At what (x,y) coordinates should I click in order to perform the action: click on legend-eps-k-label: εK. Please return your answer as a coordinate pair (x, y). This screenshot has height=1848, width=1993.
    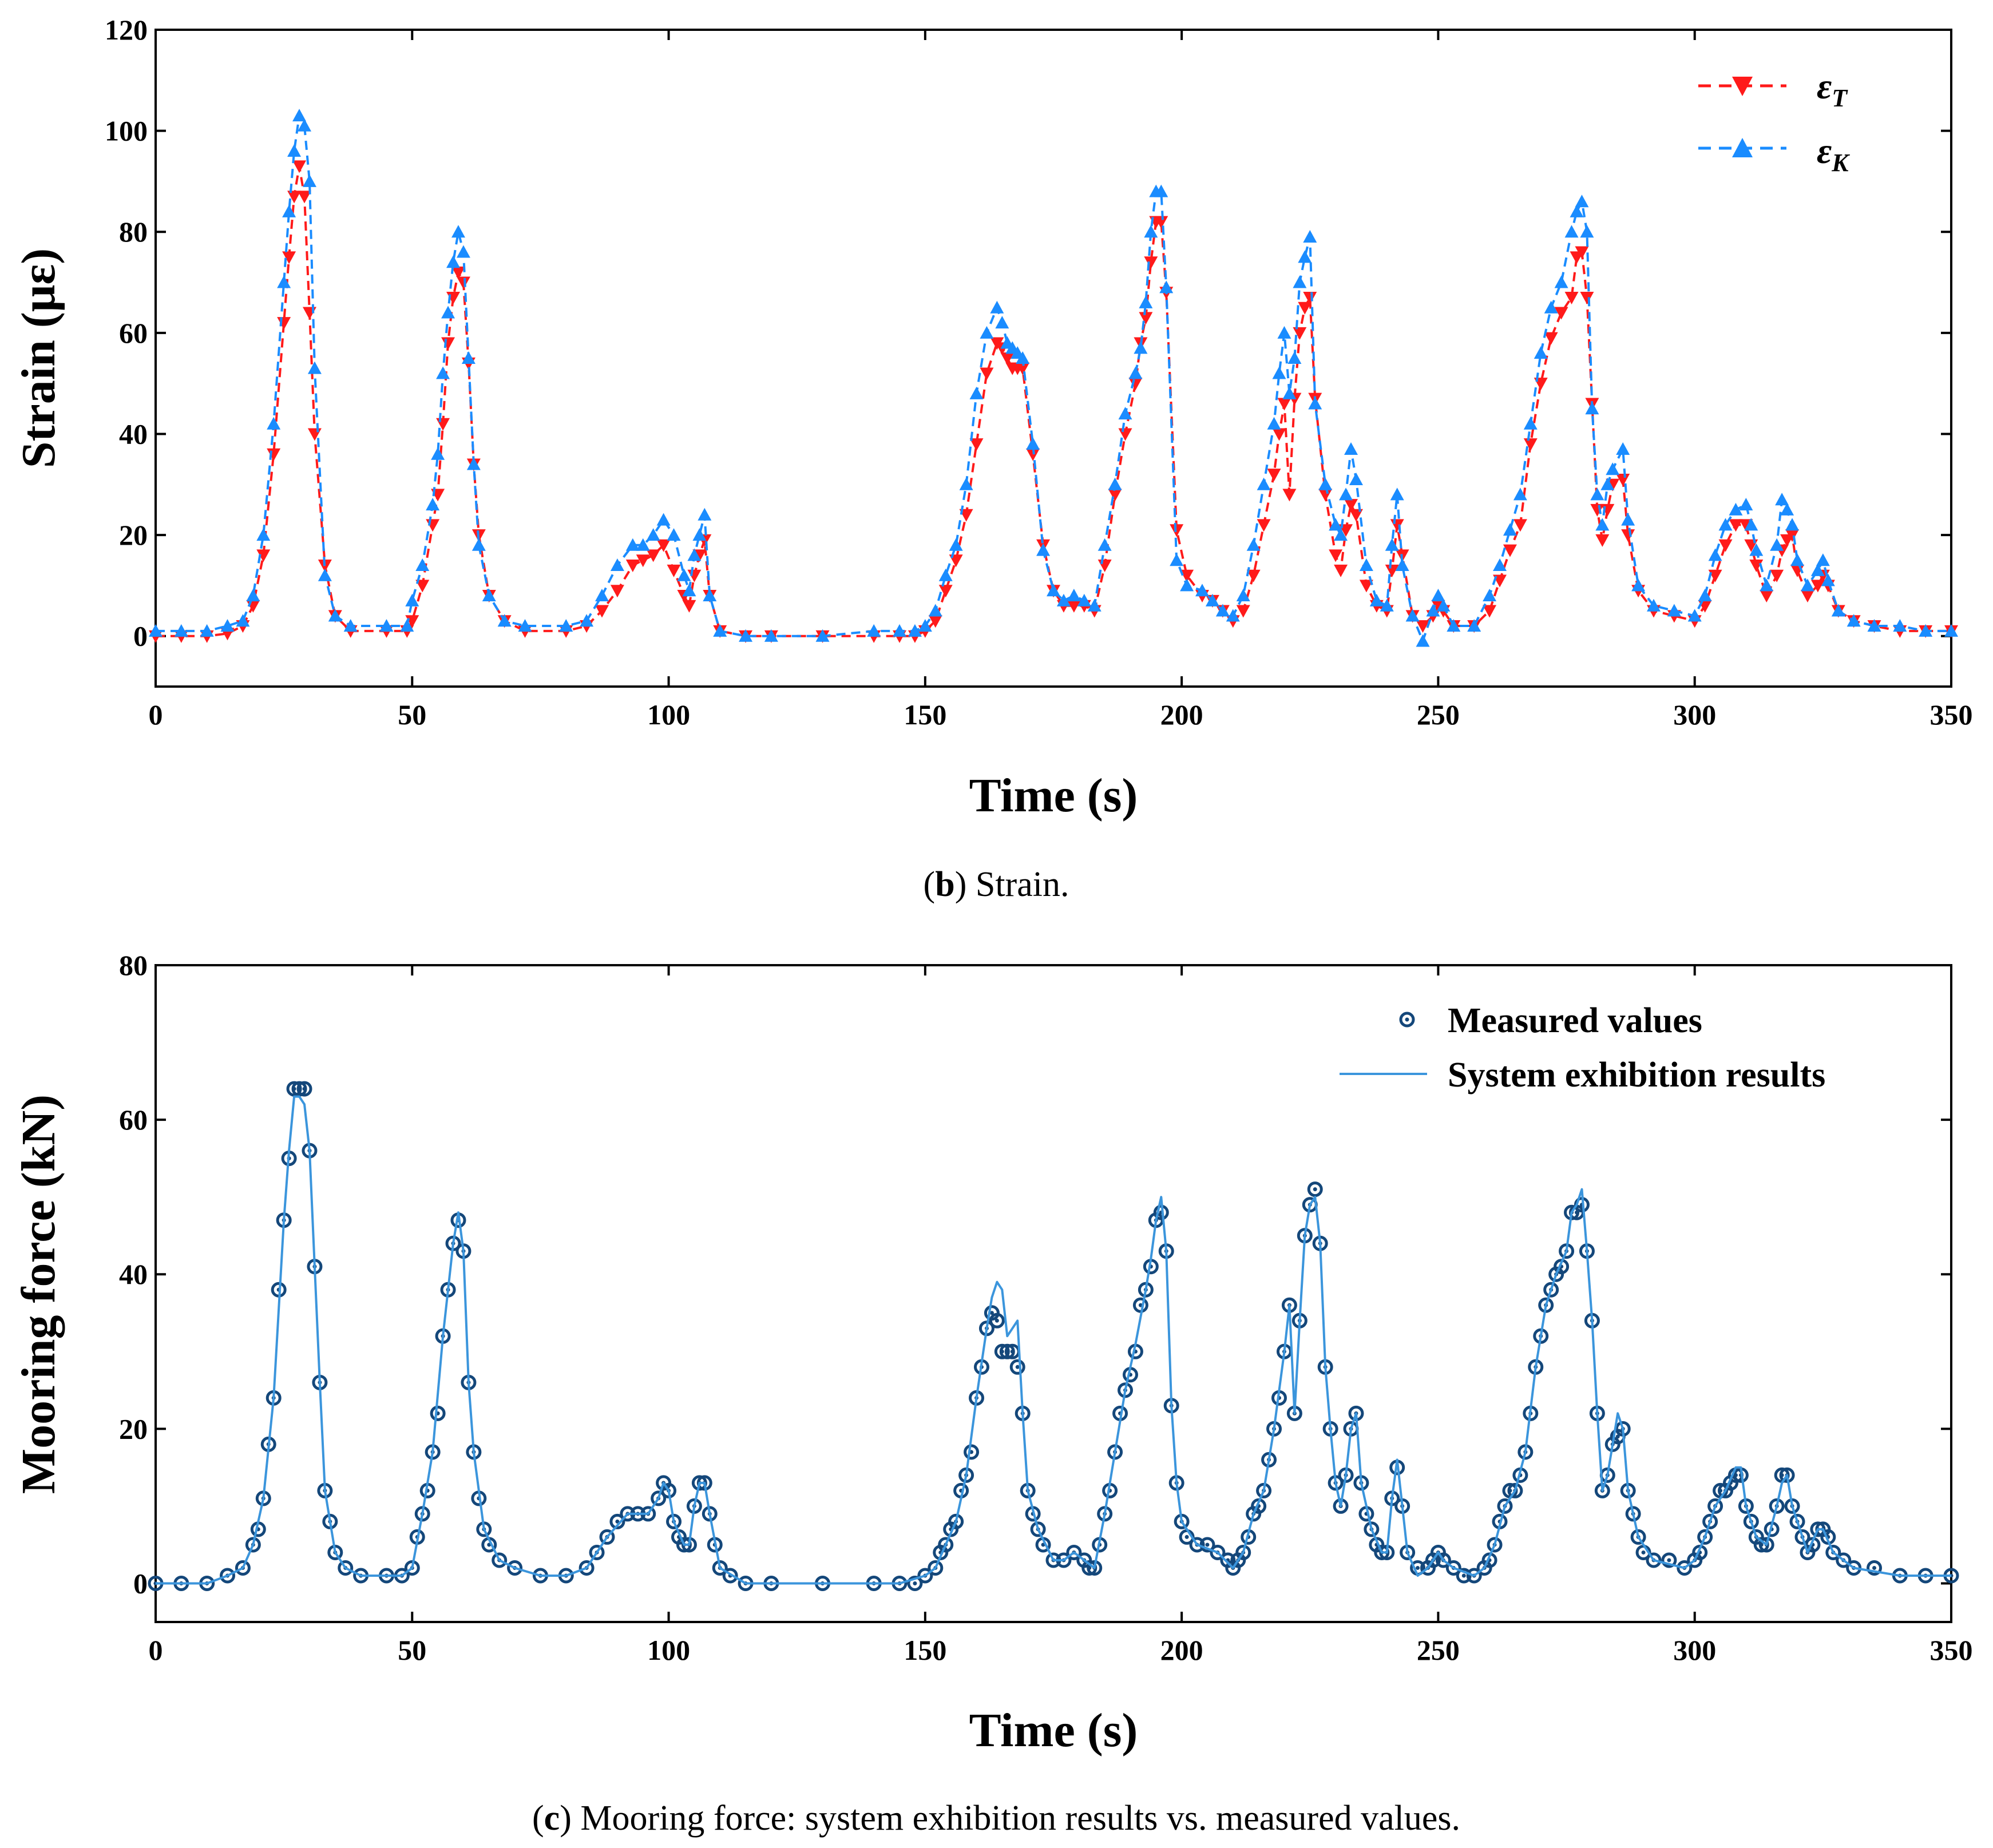
    Looking at the image, I should click on (1833, 153).